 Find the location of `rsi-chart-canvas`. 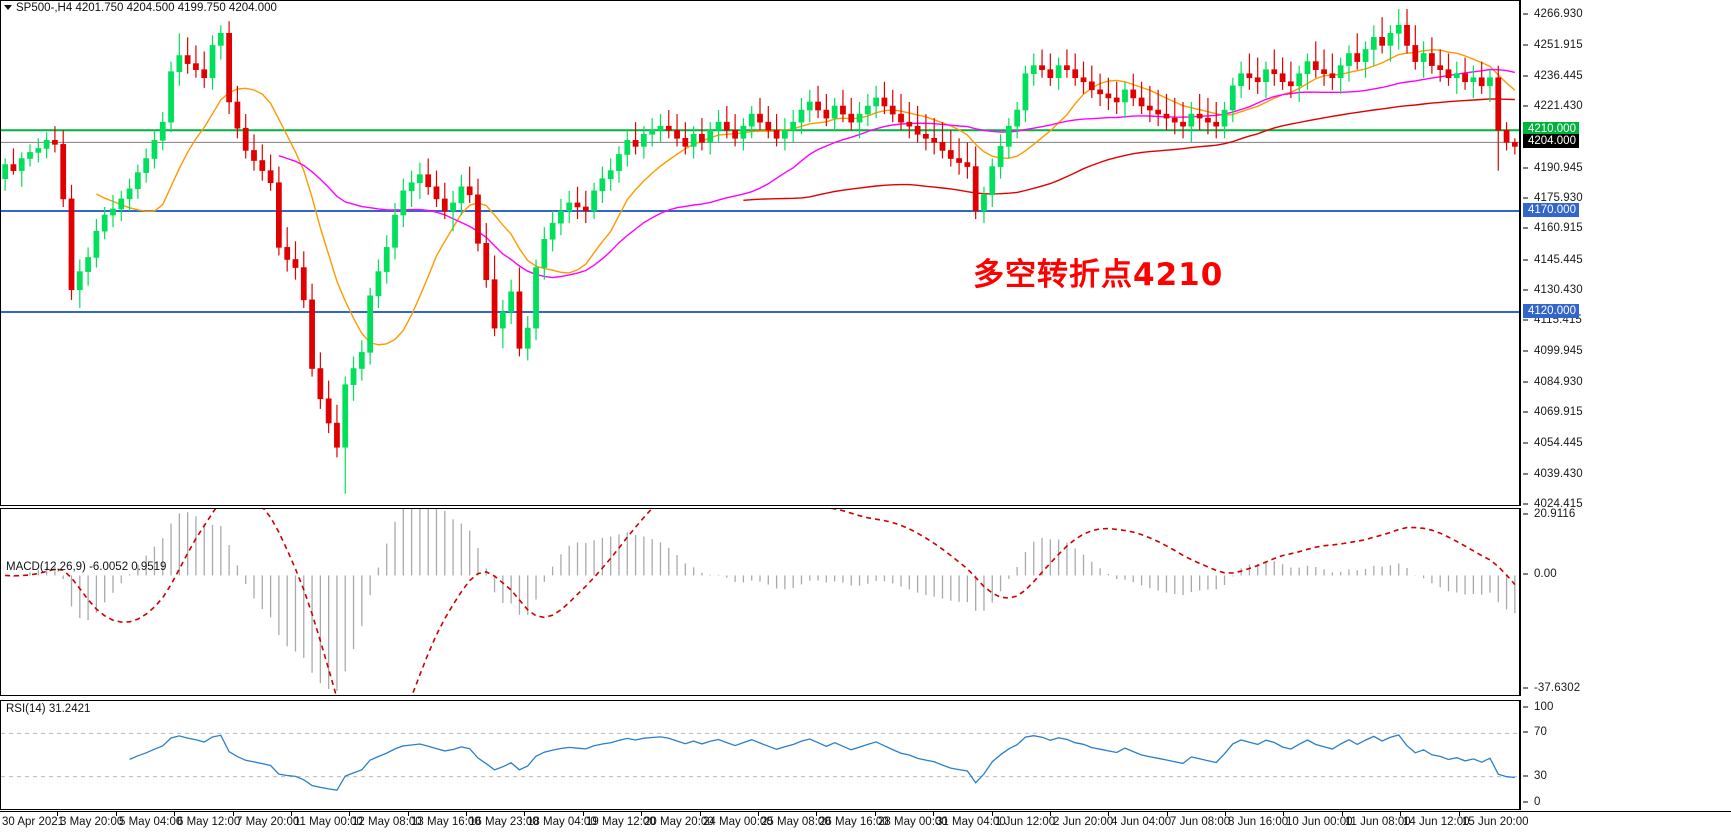

rsi-chart-canvas is located at coordinates (760, 761).